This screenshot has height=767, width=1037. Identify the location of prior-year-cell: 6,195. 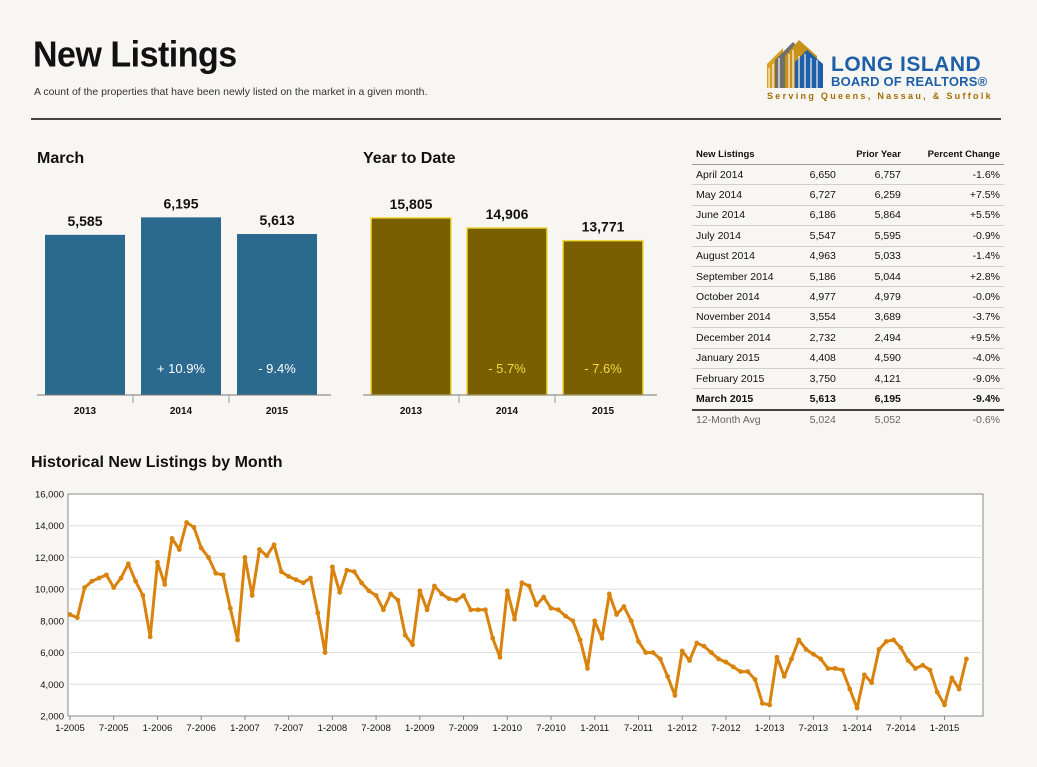
(872, 399).